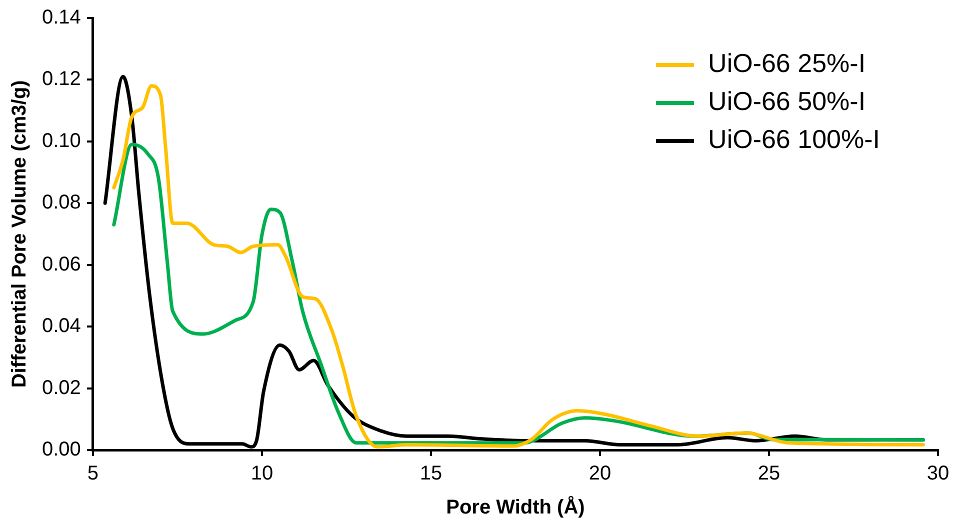 Image resolution: width=960 pixels, height=524 pixels. I want to click on x-tick-label: 30, so click(938, 473).